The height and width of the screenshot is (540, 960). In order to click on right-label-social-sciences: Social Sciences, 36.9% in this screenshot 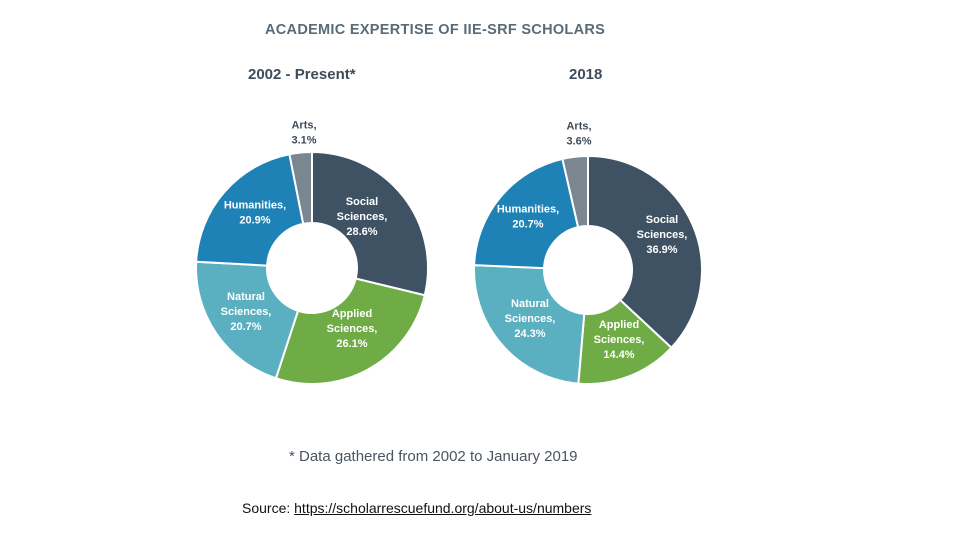, I will do `click(662, 235)`.